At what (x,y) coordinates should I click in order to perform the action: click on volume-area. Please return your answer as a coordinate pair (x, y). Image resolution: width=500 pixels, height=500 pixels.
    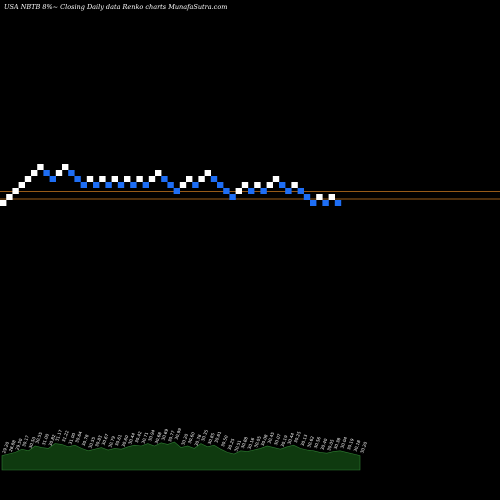
    Looking at the image, I should click on (181, 456).